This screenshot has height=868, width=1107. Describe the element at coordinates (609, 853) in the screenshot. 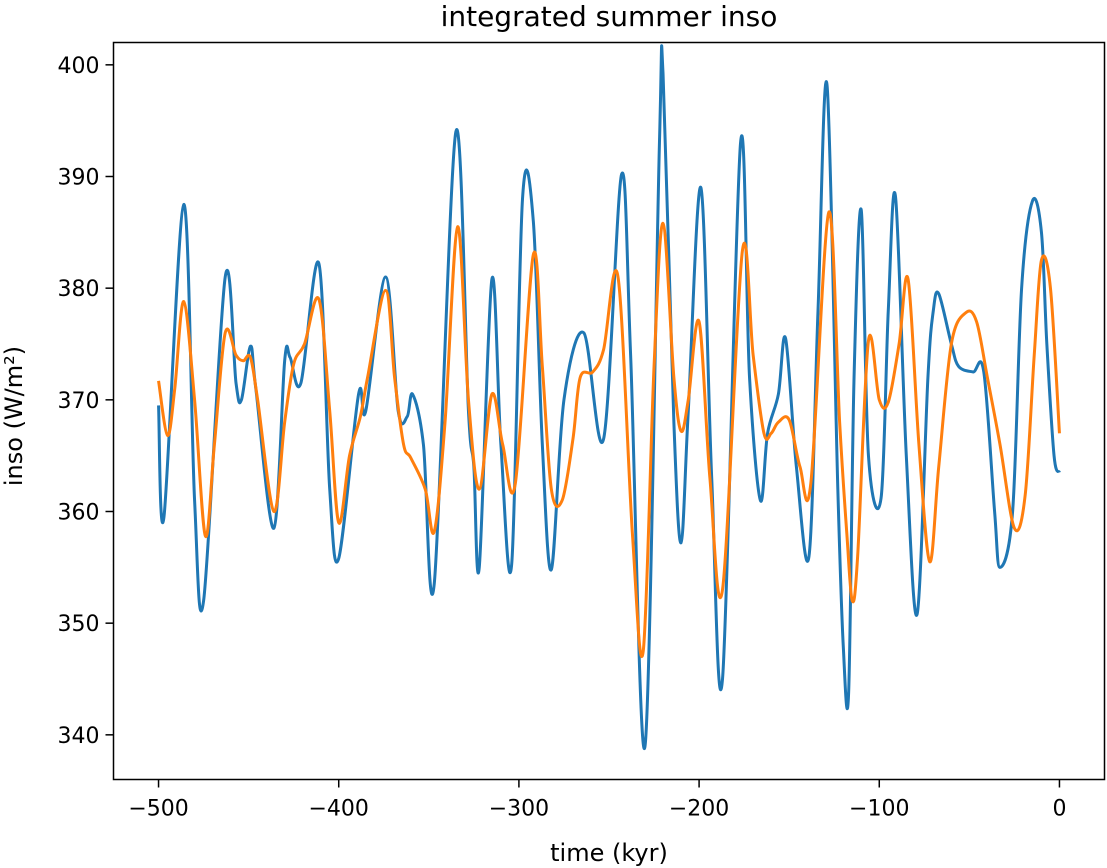

I see `x-axis-label: time (kyr)` at that location.